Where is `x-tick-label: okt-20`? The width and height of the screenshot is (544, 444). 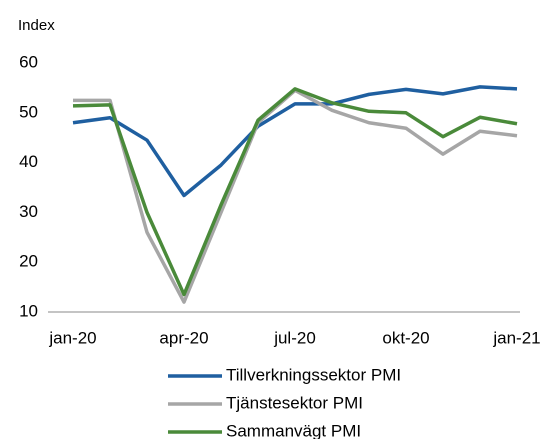 x-tick-label: okt-20 is located at coordinates (405, 337).